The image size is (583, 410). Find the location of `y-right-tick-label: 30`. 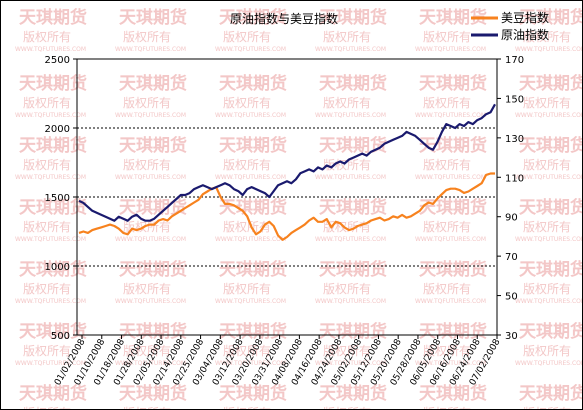

y-right-tick-label: 30 is located at coordinates (511, 336).